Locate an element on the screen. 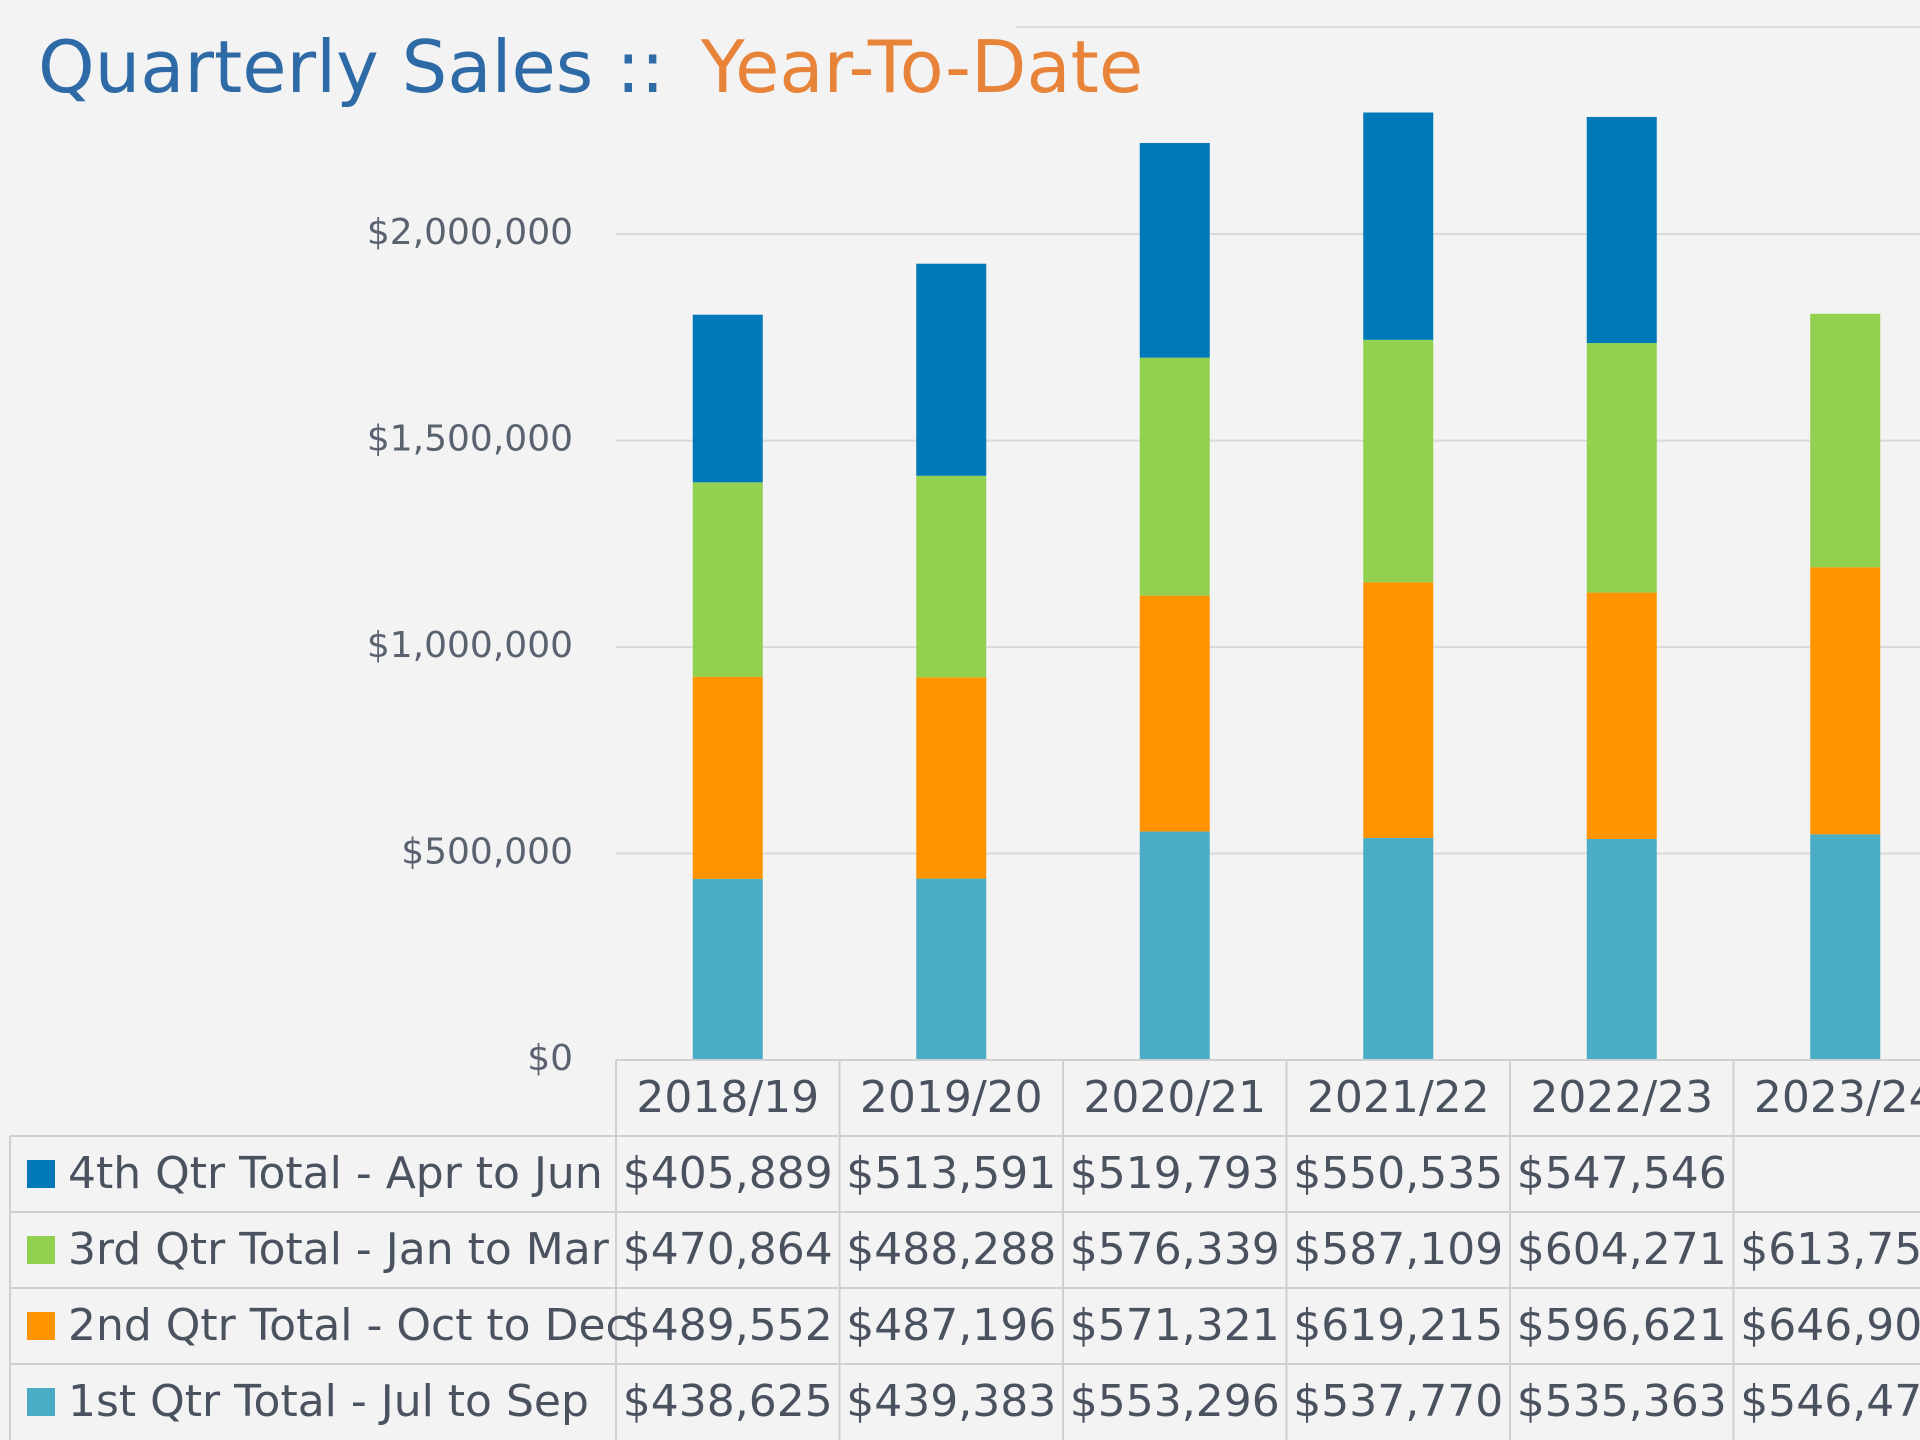 The image size is (1920, 1440). data-label: $604,271 is located at coordinates (1622, 1249).